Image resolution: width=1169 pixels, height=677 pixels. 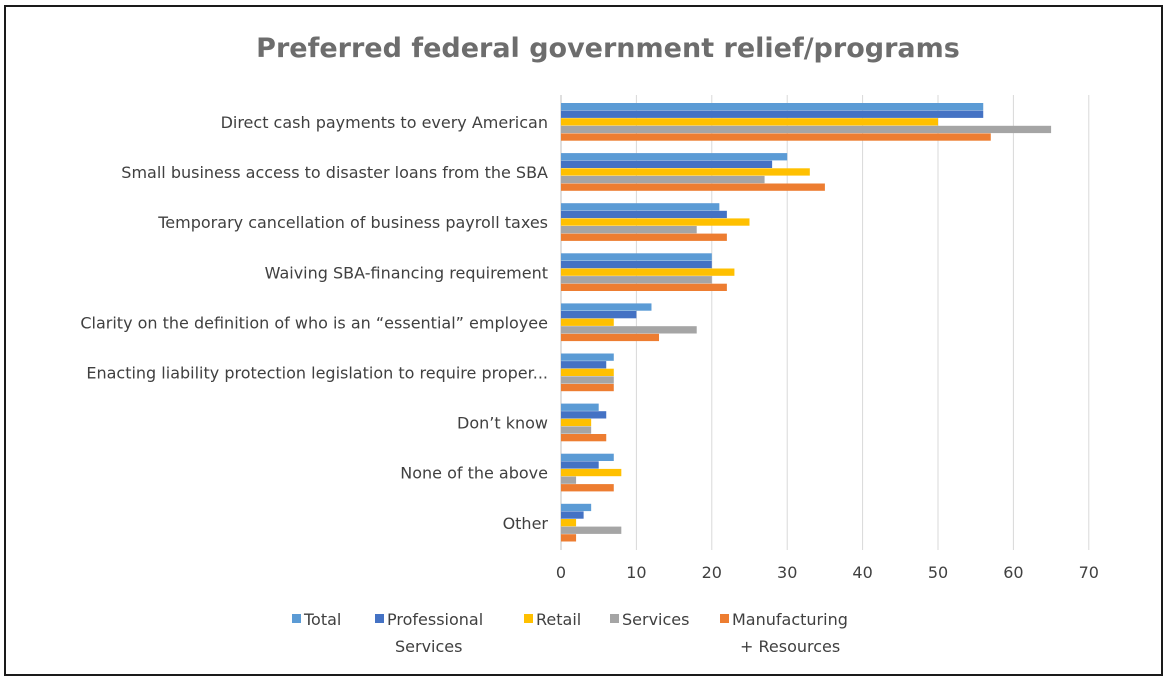 I want to click on x-tick-label: 0, so click(x=561, y=572).